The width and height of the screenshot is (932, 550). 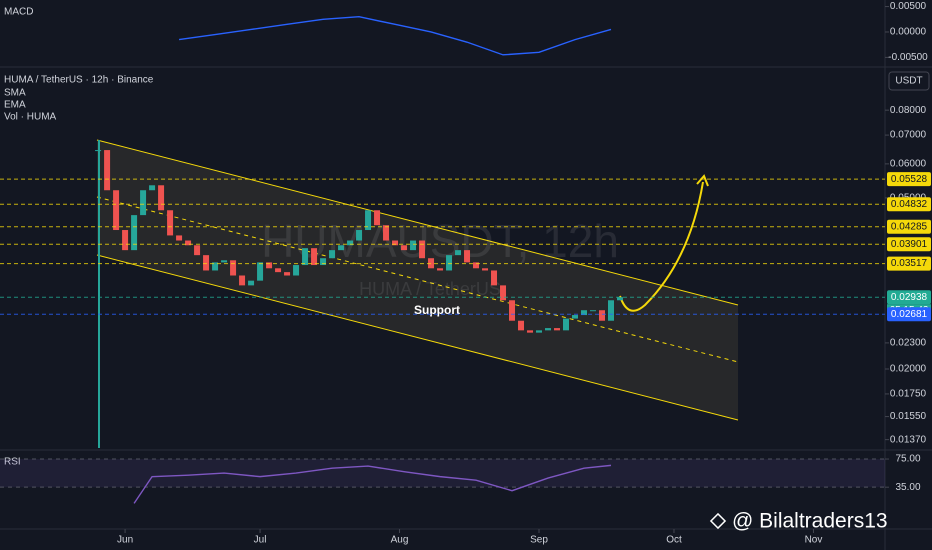 What do you see at coordinates (908, 164) in the screenshot?
I see `y-tick-label: 0.06000` at bounding box center [908, 164].